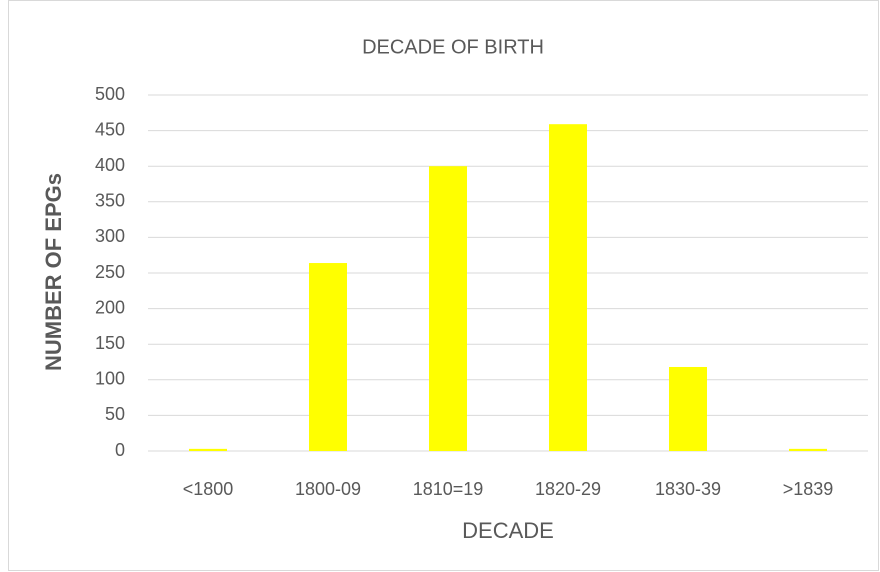  Describe the element at coordinates (115, 414) in the screenshot. I see `y-tick-label: 50` at that location.